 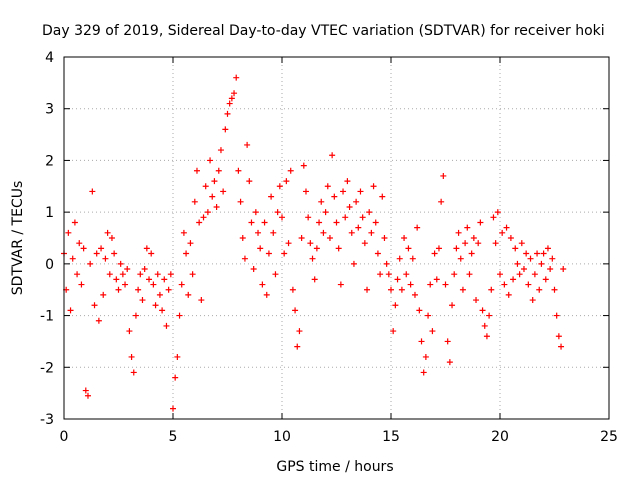 I want to click on y-tick-label: -2, so click(x=47, y=368).